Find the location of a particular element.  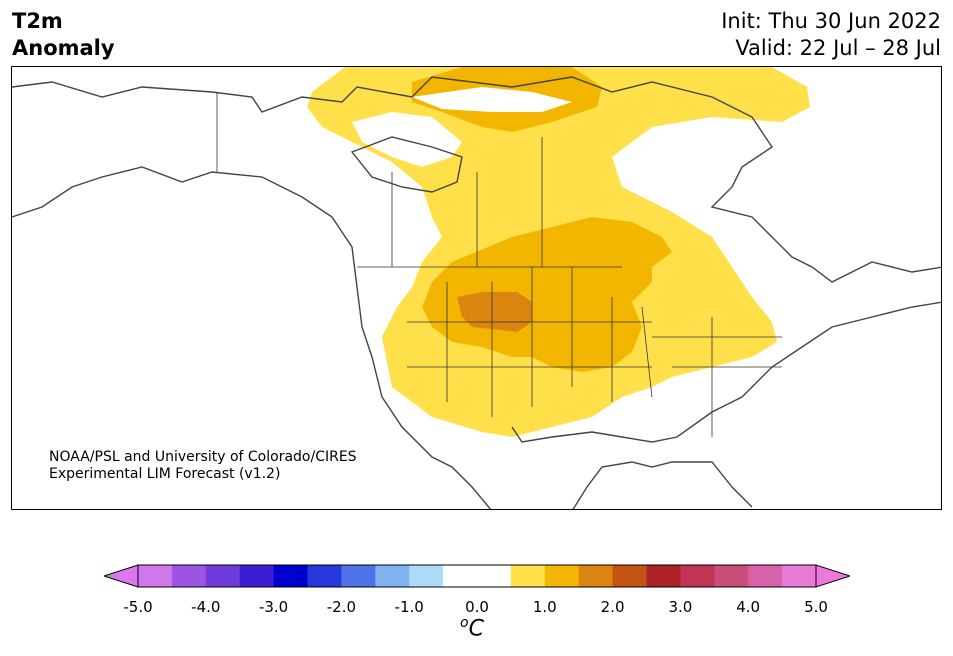

colorbar is located at coordinates (477, 576).